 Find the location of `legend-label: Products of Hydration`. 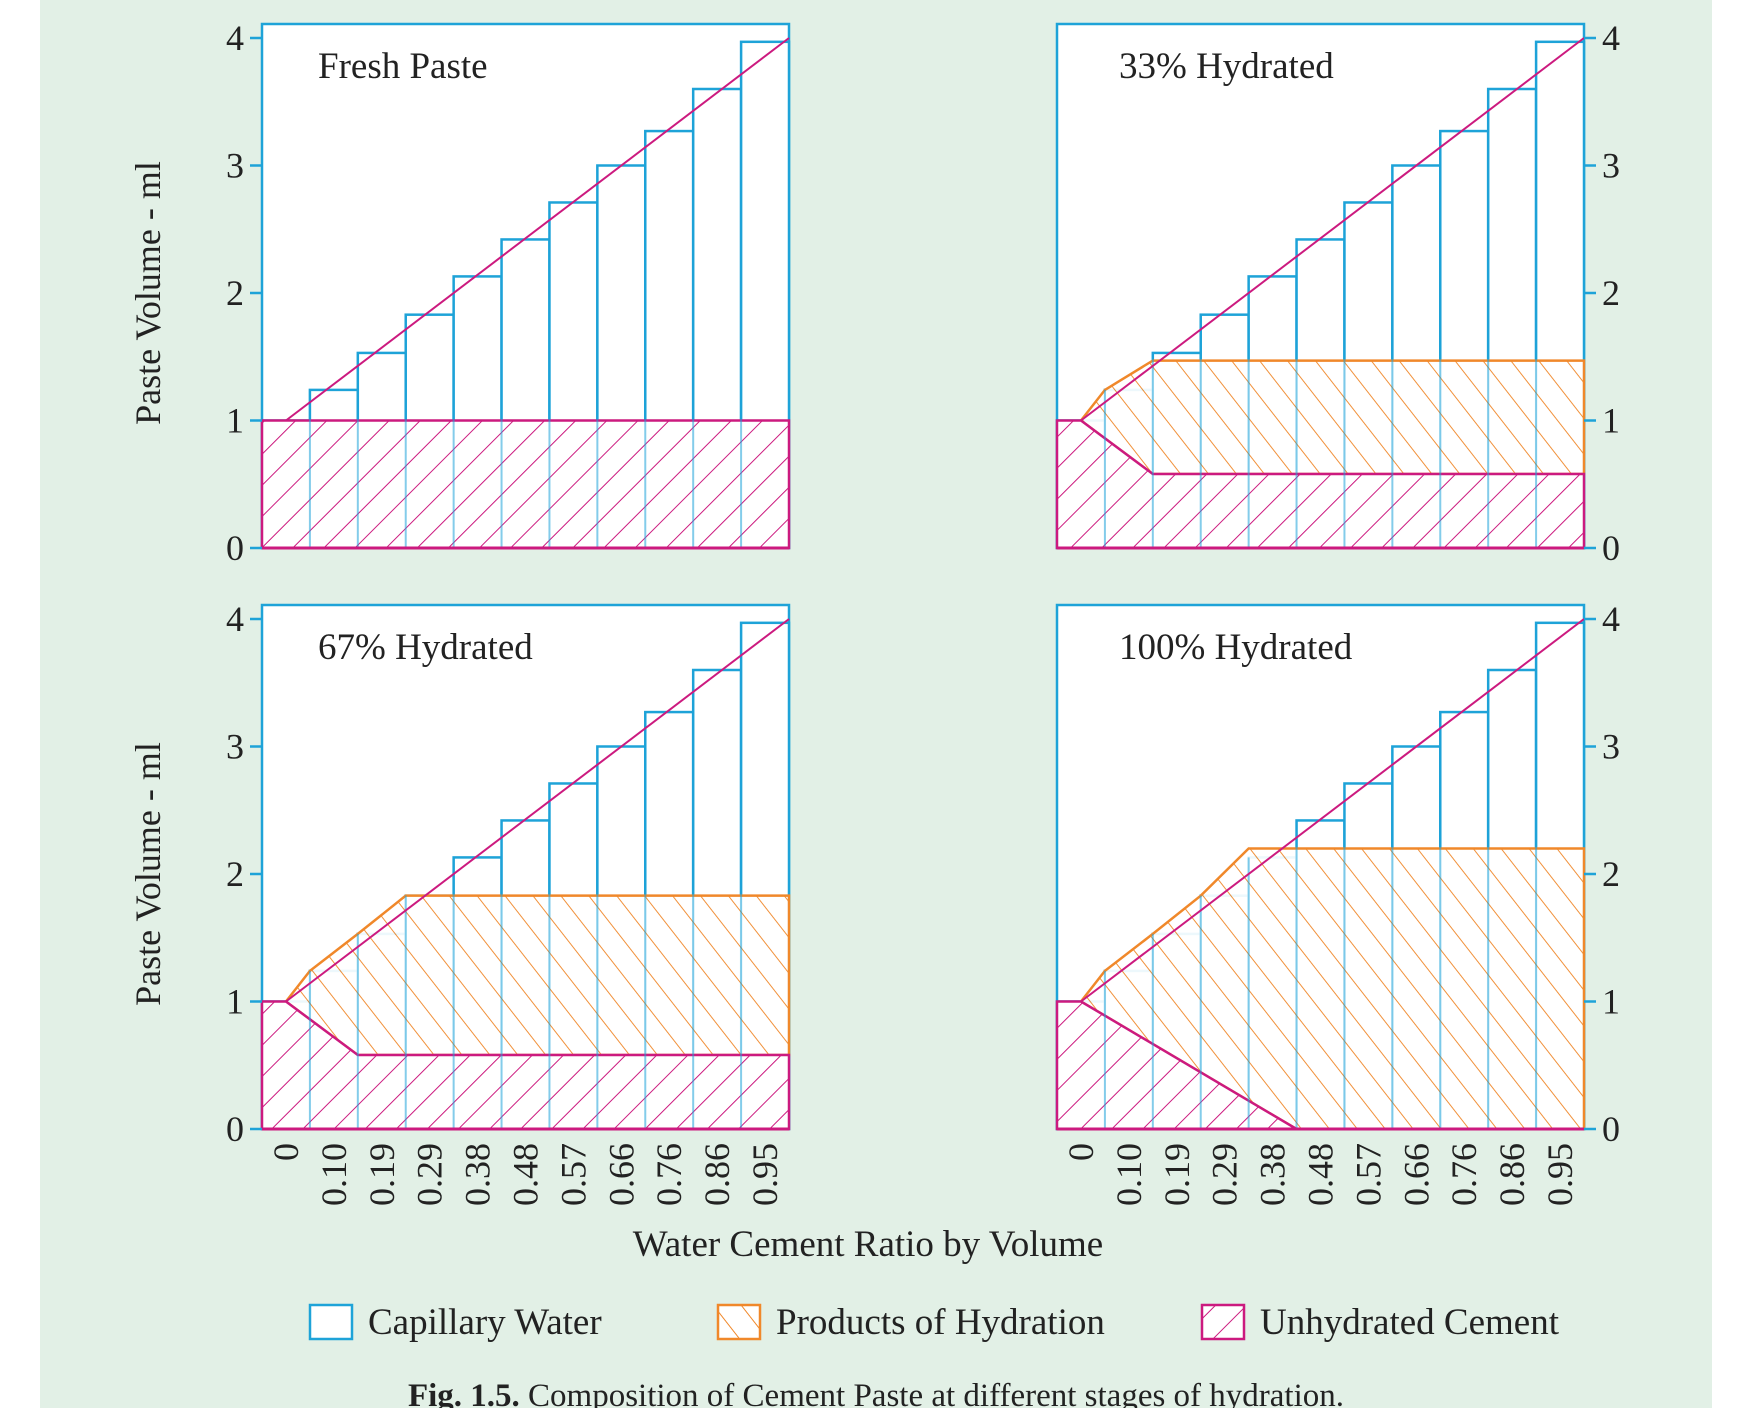

legend-label: Products of Hydration is located at coordinates (940, 1322).